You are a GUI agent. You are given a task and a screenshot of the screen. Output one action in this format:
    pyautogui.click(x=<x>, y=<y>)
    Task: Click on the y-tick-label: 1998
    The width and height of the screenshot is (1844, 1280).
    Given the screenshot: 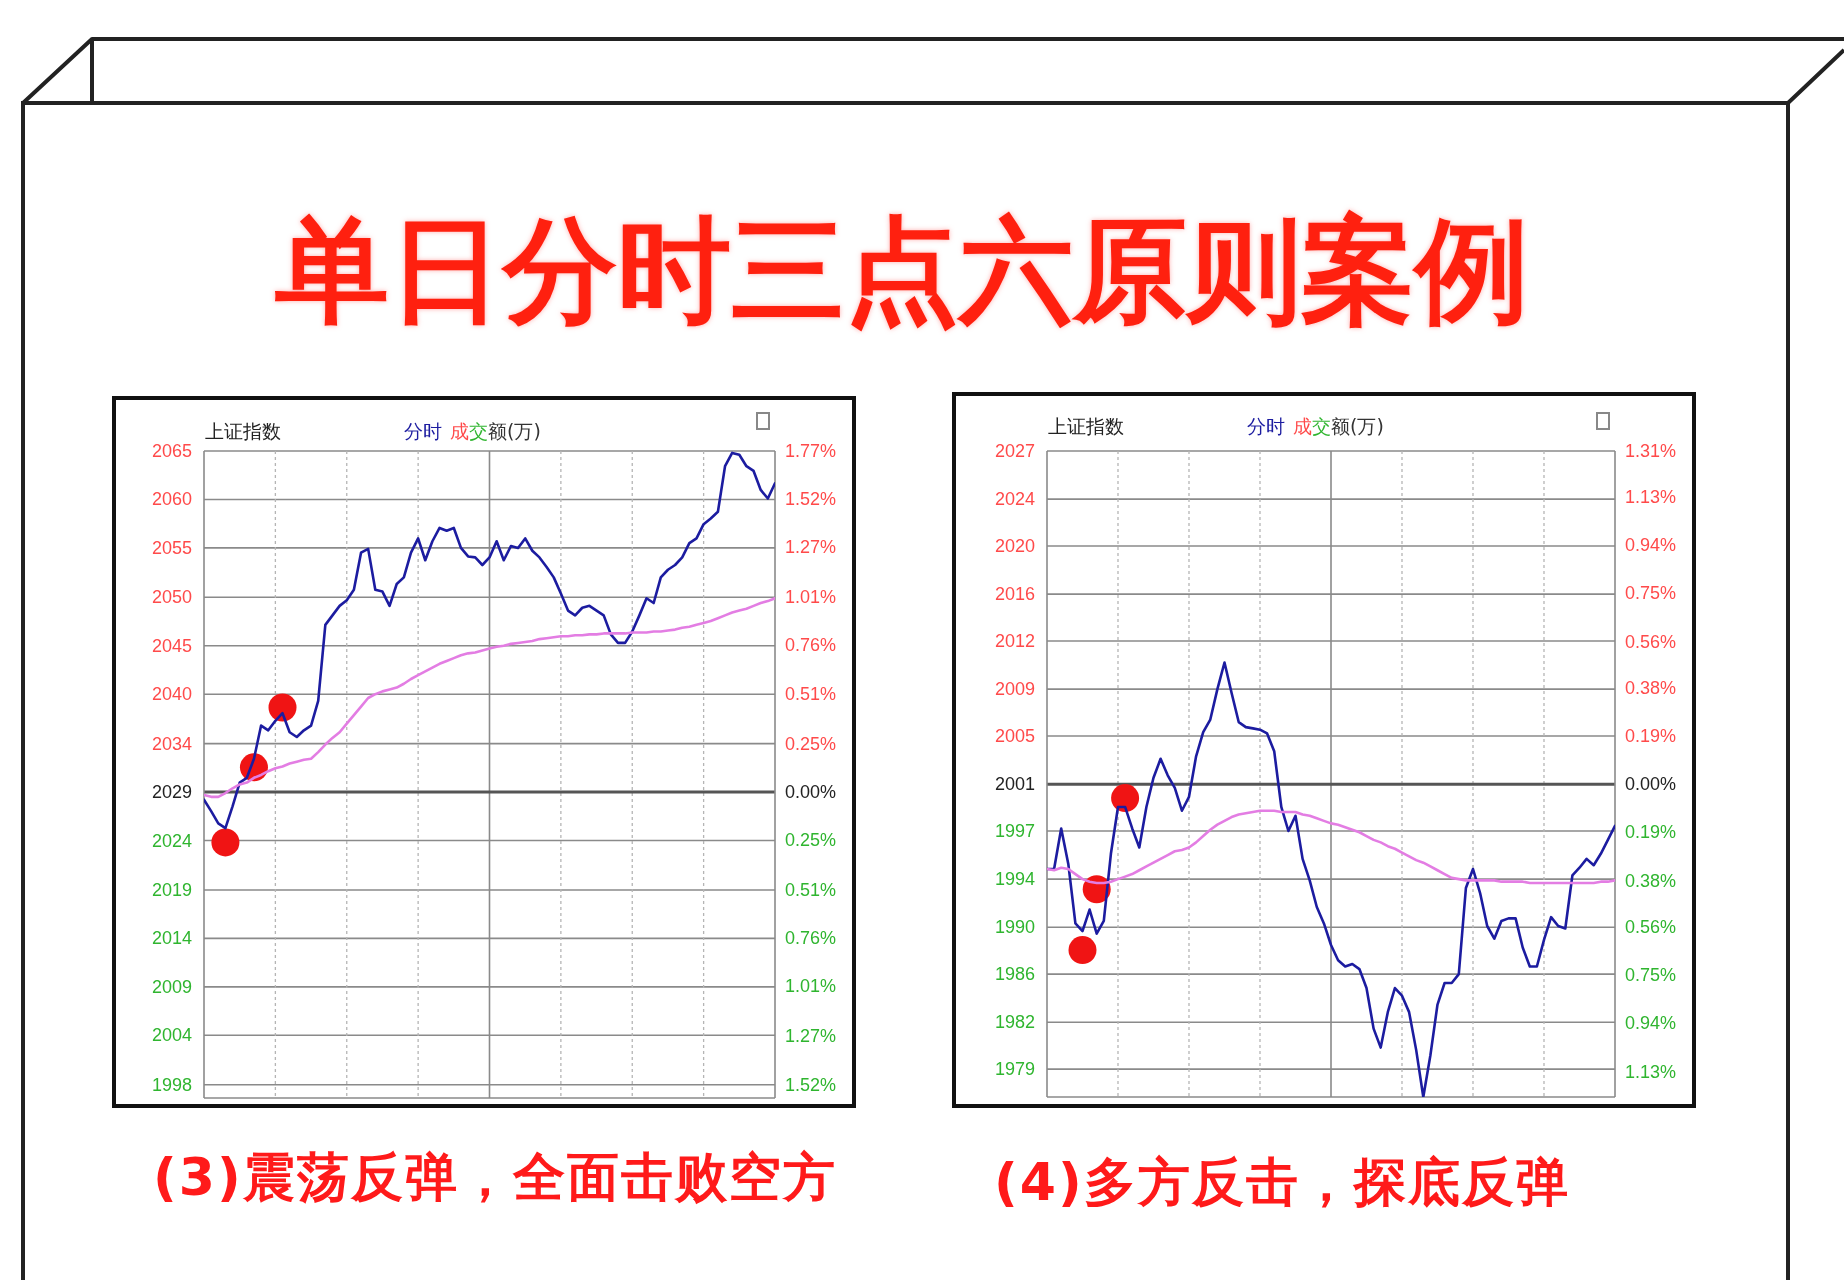 What is the action you would take?
    pyautogui.click(x=171, y=1084)
    